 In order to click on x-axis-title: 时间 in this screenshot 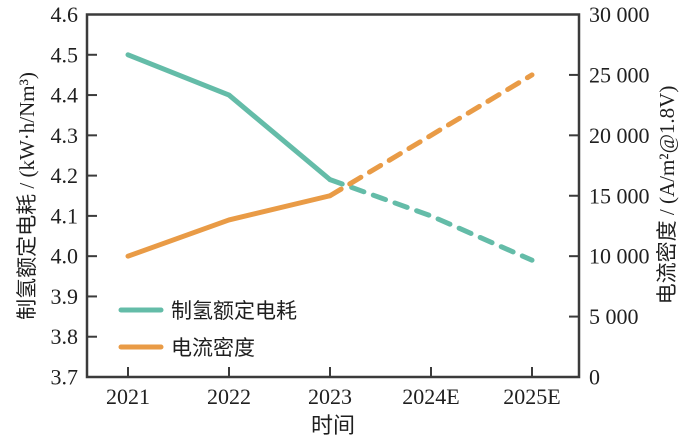, I will do `click(333, 425)`.